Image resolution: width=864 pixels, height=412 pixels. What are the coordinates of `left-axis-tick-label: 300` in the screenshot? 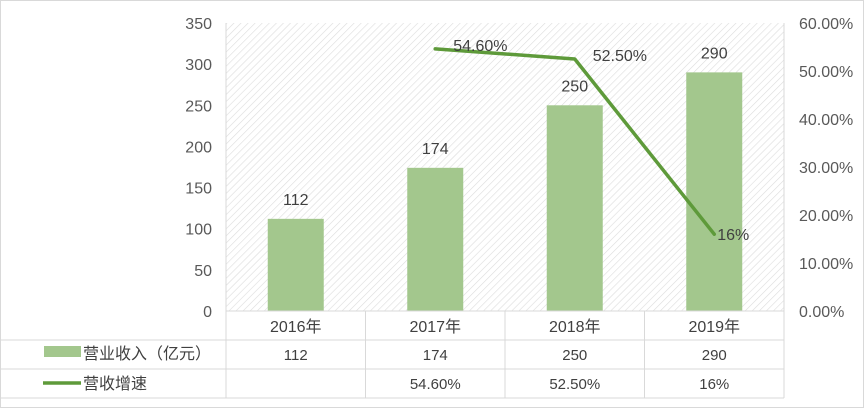 It's located at (198, 65).